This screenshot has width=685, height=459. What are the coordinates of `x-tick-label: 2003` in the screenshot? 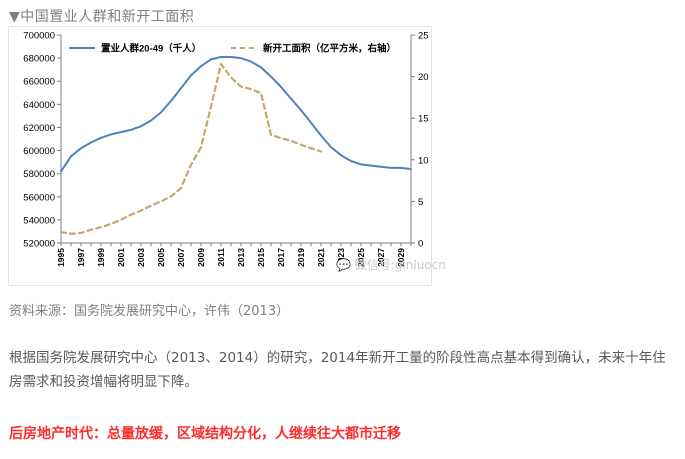 It's located at (141, 257).